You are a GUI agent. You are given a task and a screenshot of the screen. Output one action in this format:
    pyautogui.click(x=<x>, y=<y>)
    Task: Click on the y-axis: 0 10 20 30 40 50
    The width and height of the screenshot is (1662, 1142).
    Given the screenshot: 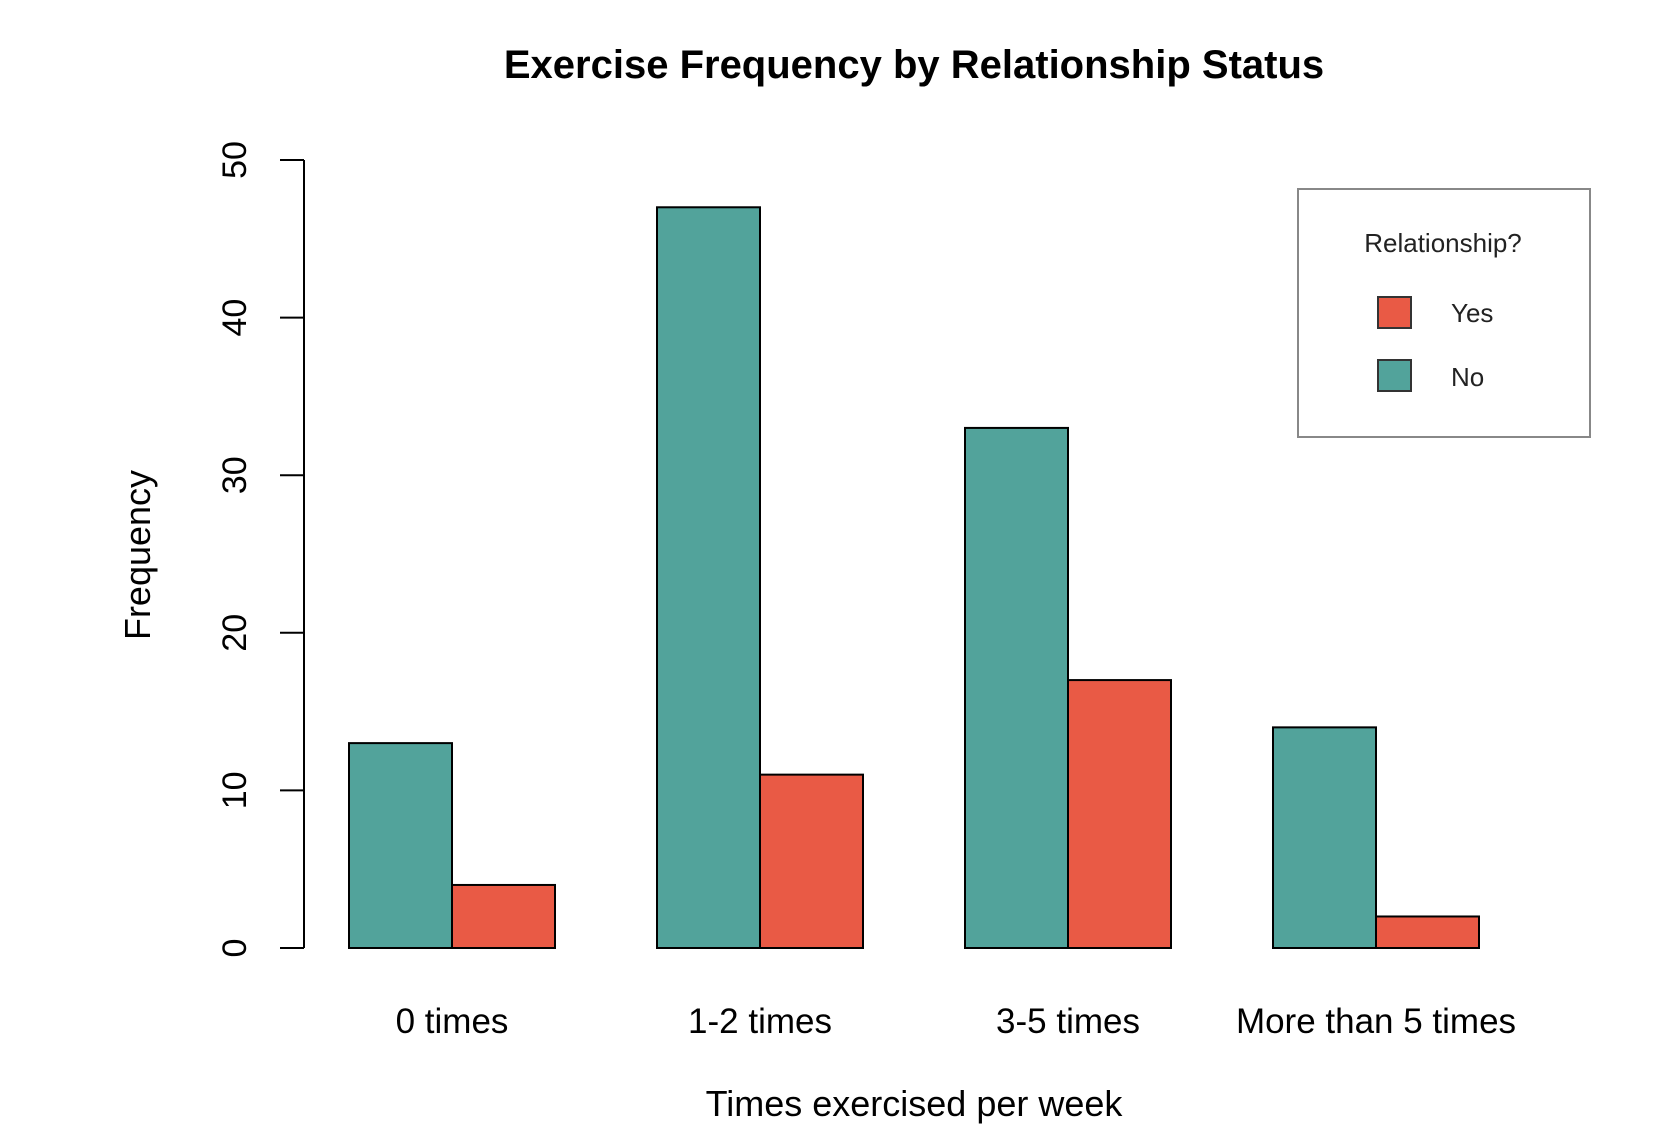 What is the action you would take?
    pyautogui.click(x=260, y=549)
    